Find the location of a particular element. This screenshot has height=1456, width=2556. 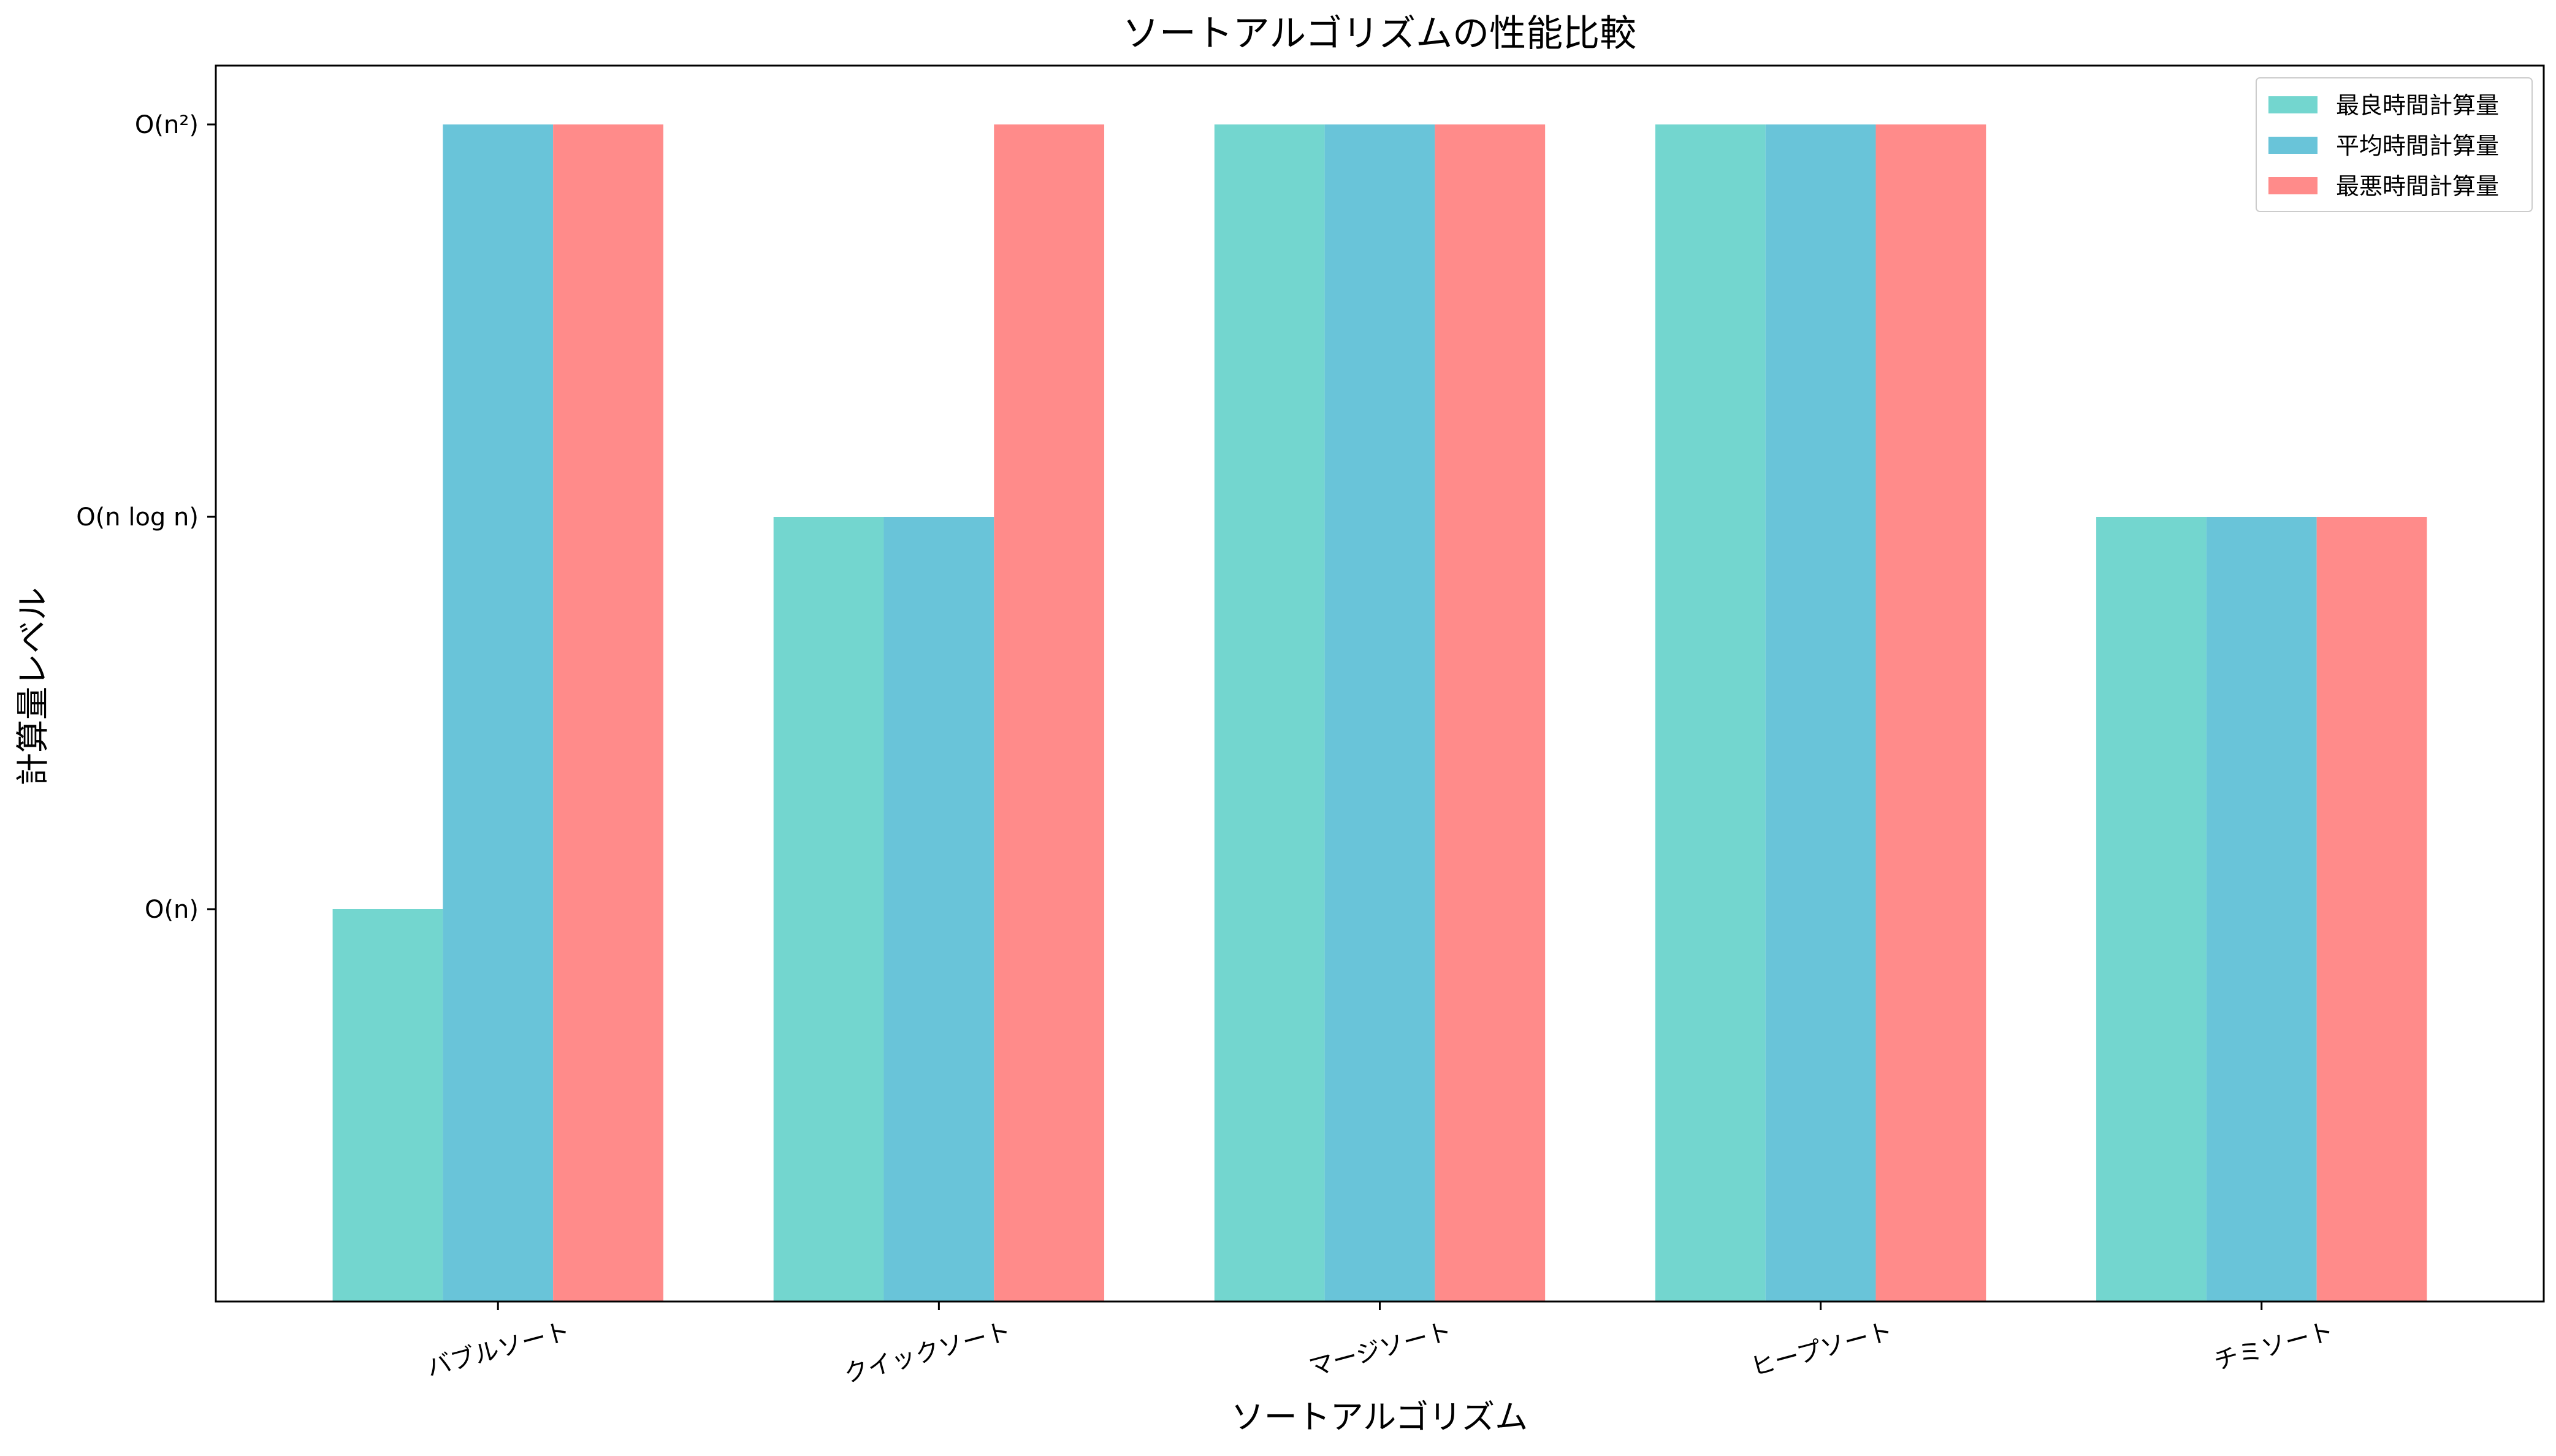

x-tick-label-3: マージソート is located at coordinates (1380, 1349).